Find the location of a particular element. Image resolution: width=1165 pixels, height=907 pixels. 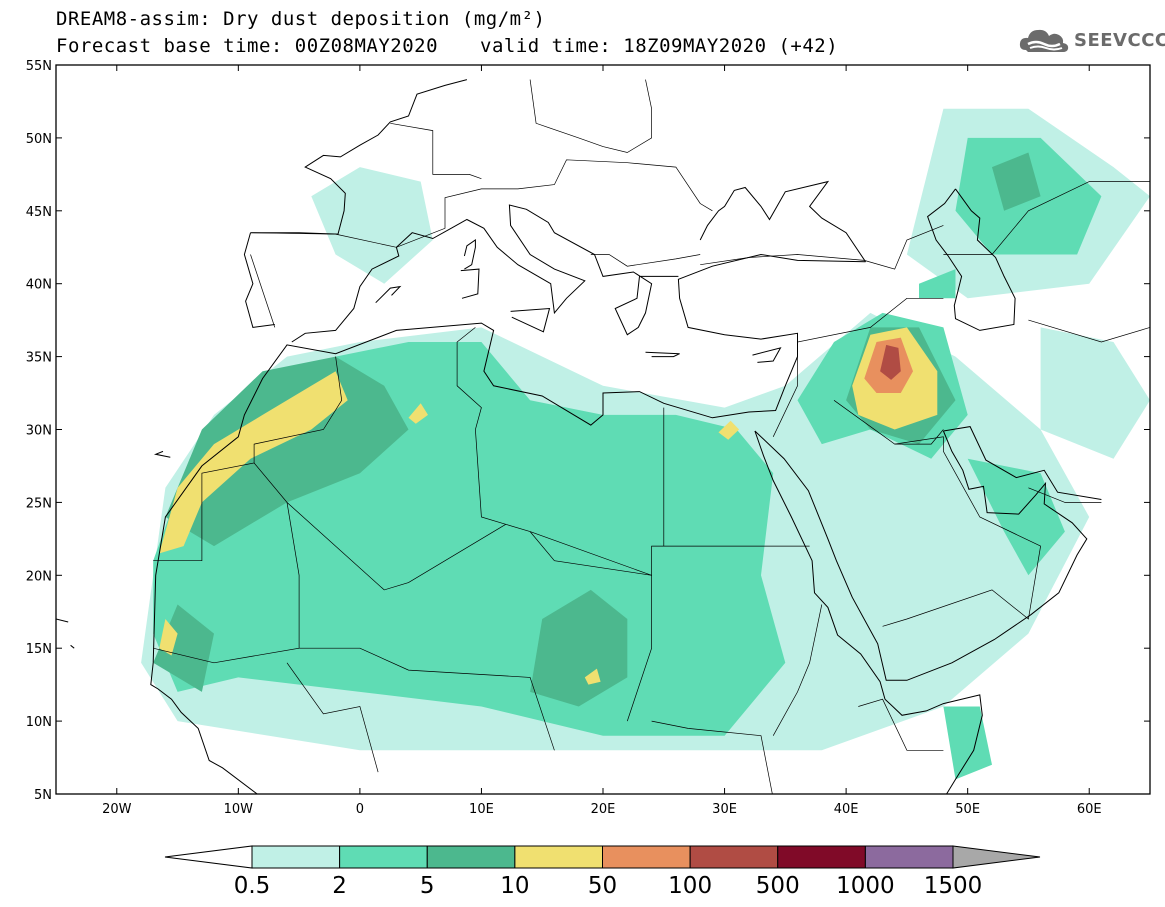

lat-tick-label: 25N is located at coordinates (39, 503).